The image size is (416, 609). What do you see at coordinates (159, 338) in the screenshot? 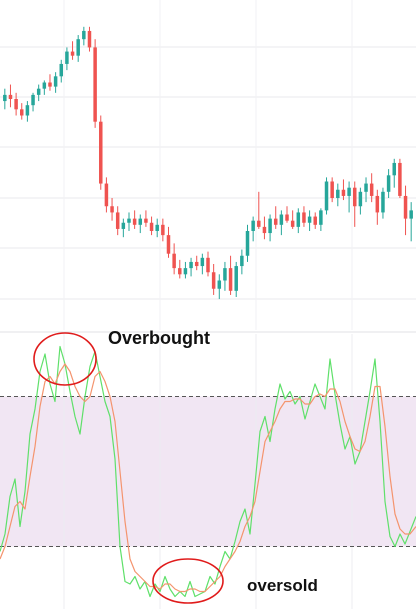
I see `overbought-label: Overbought` at bounding box center [159, 338].